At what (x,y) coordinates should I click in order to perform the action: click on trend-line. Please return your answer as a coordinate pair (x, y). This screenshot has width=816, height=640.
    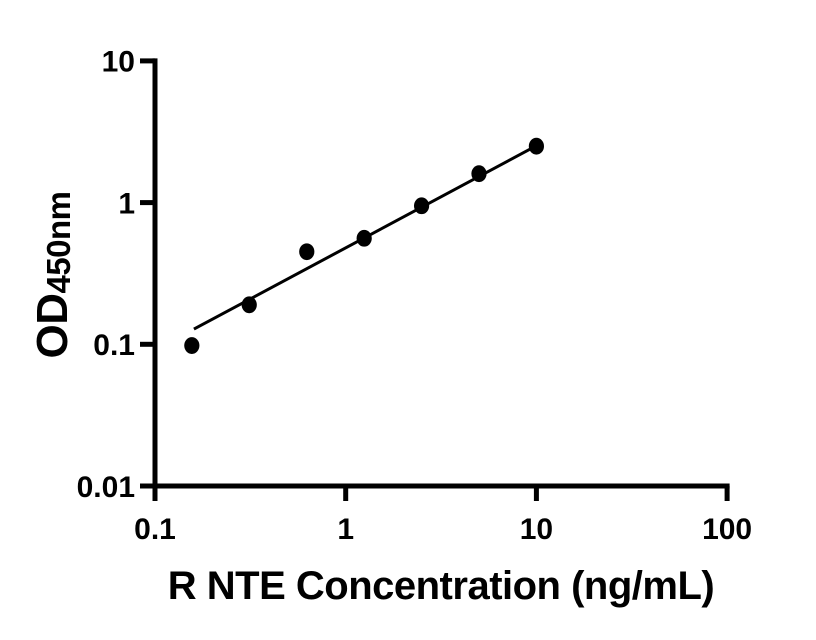
    Looking at the image, I should click on (365, 237).